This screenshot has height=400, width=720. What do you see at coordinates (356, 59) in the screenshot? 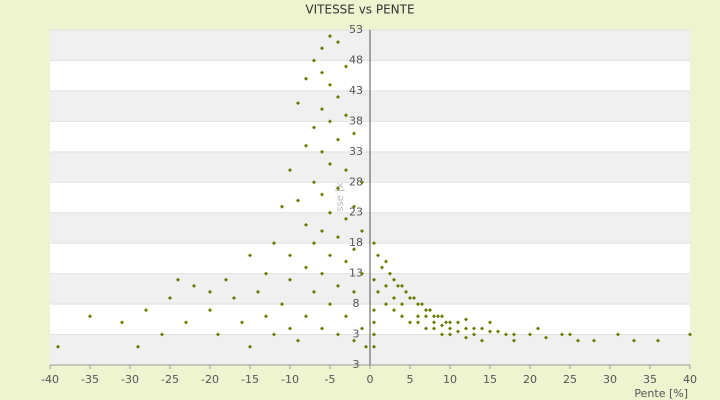
I see `y-tick-label: 48` at bounding box center [356, 59].